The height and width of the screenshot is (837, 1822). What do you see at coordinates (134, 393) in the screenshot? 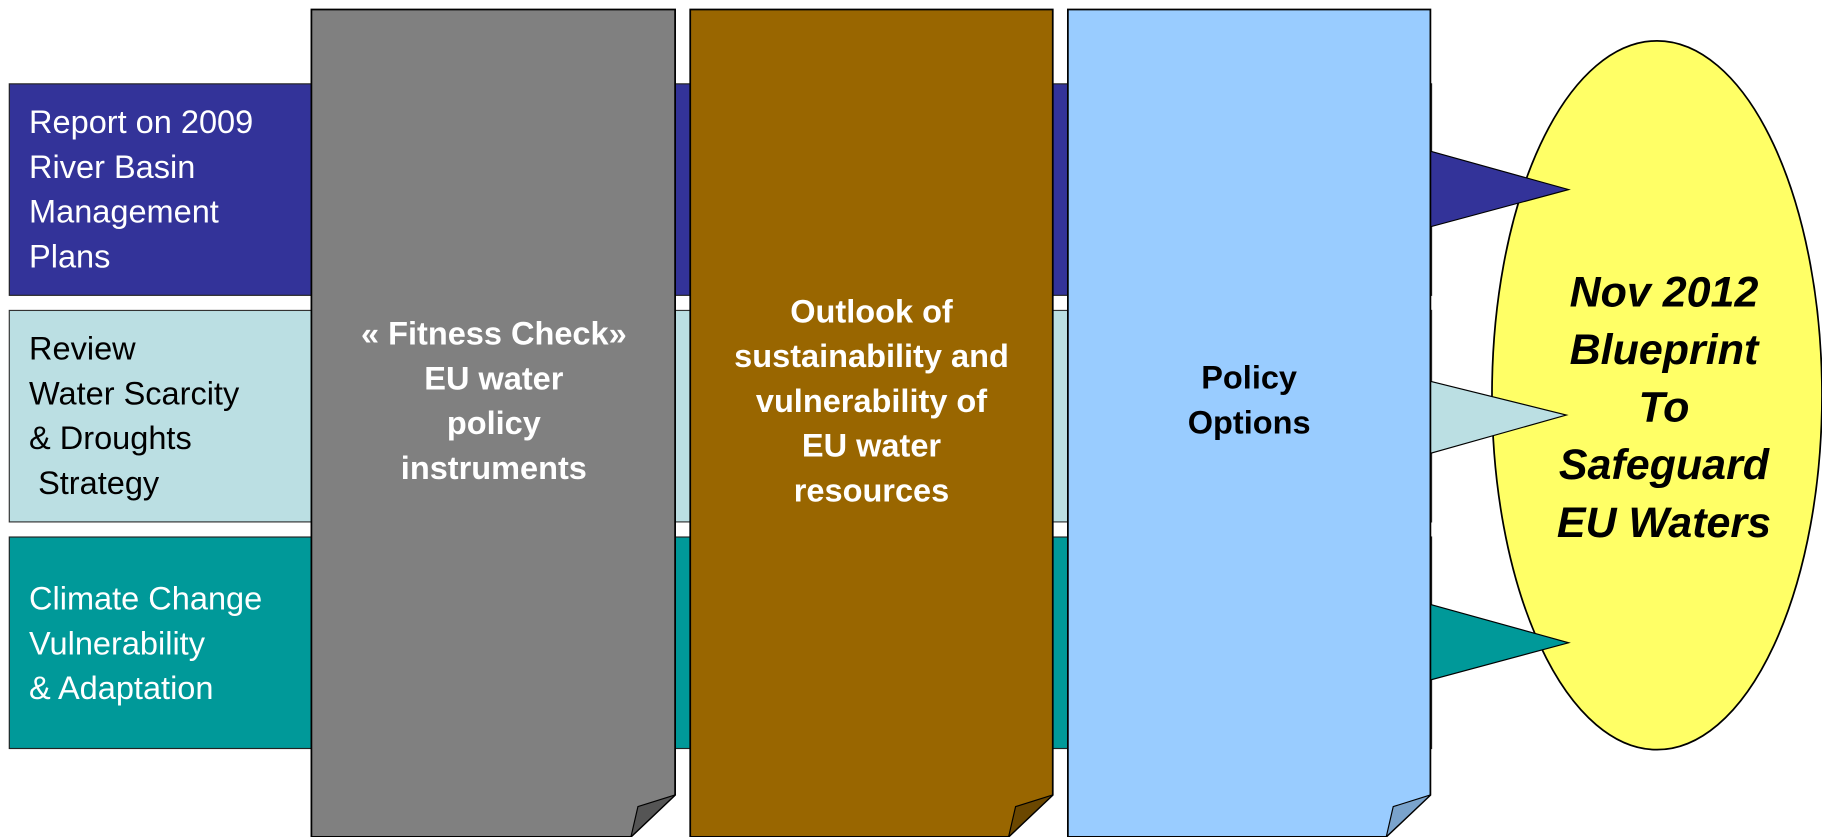
I see `row-label: Water Scarcity` at bounding box center [134, 393].